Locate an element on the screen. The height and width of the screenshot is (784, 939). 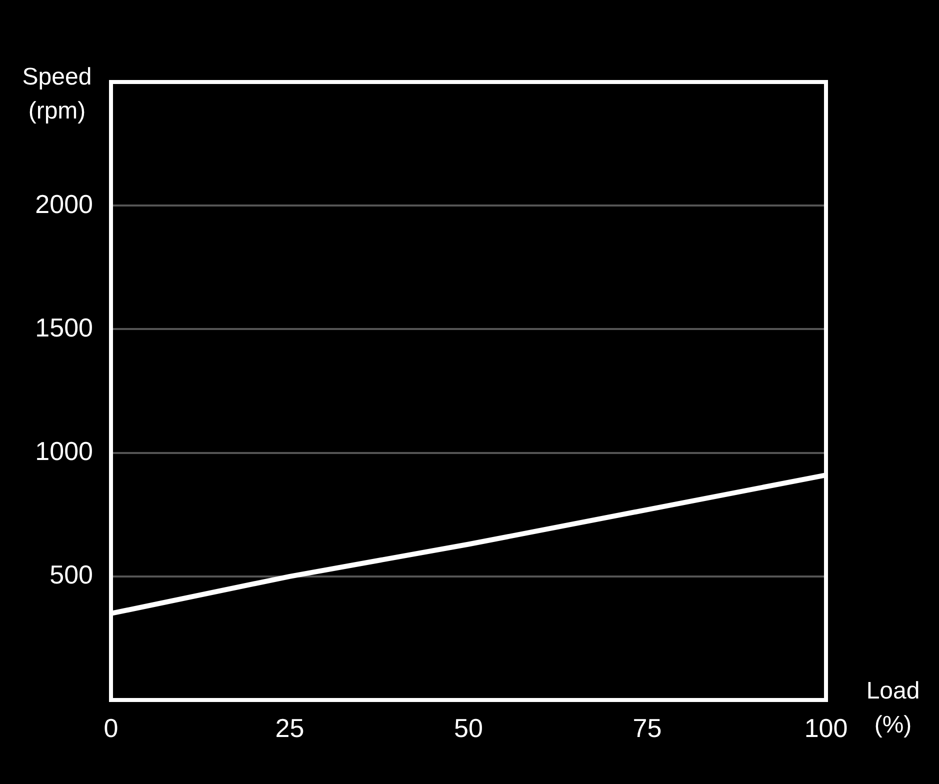
y-tick-label: 500 is located at coordinates (71, 575).